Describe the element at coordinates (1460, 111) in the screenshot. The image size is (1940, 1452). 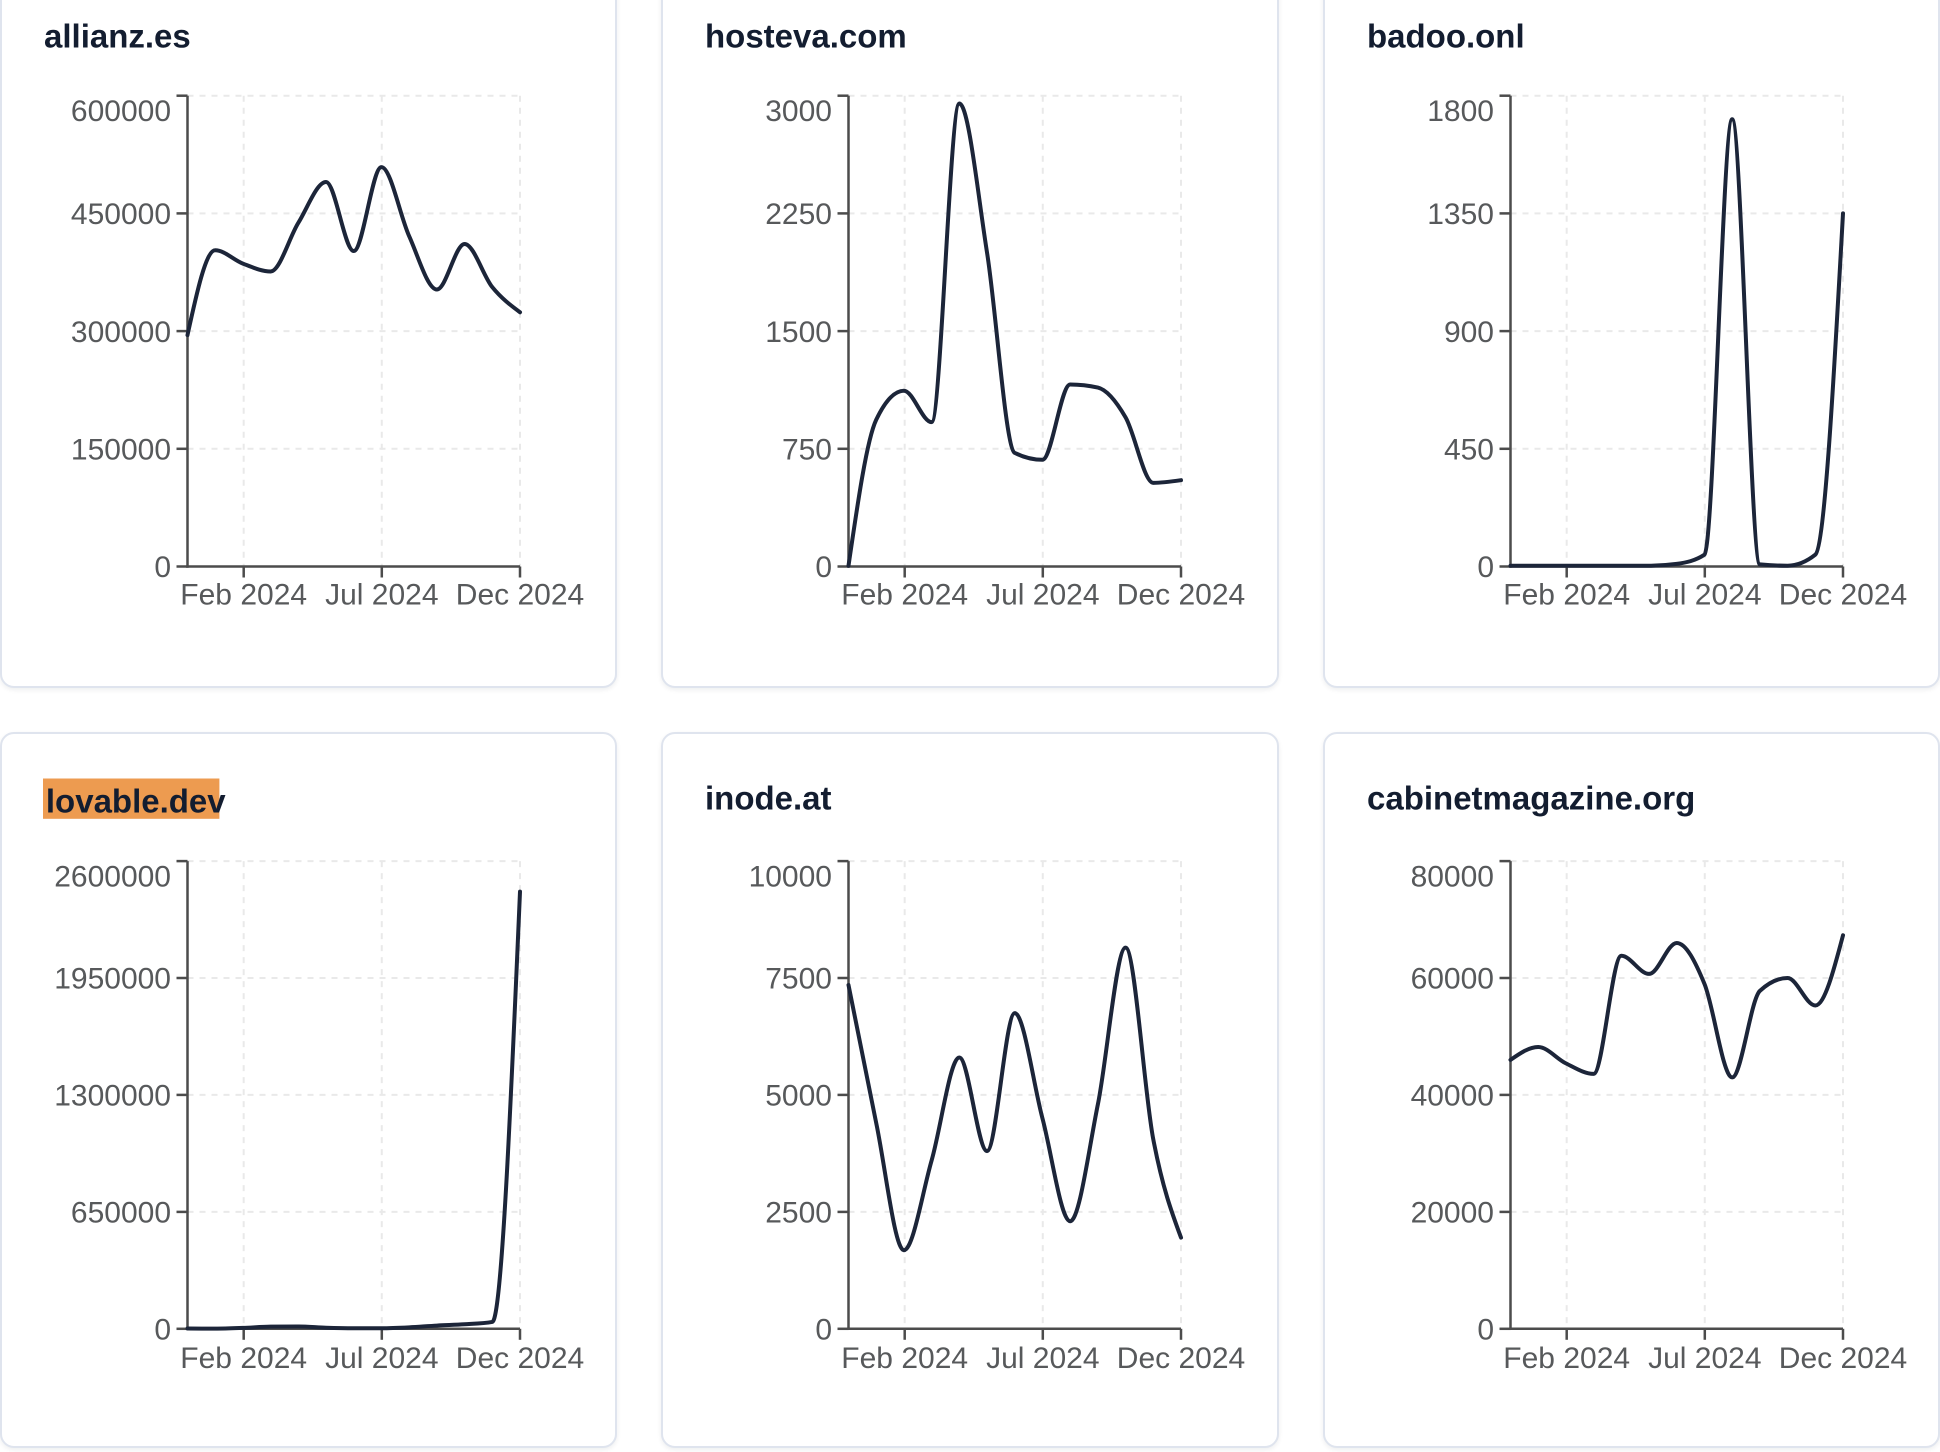
I see `svg-text: 1800` at that location.